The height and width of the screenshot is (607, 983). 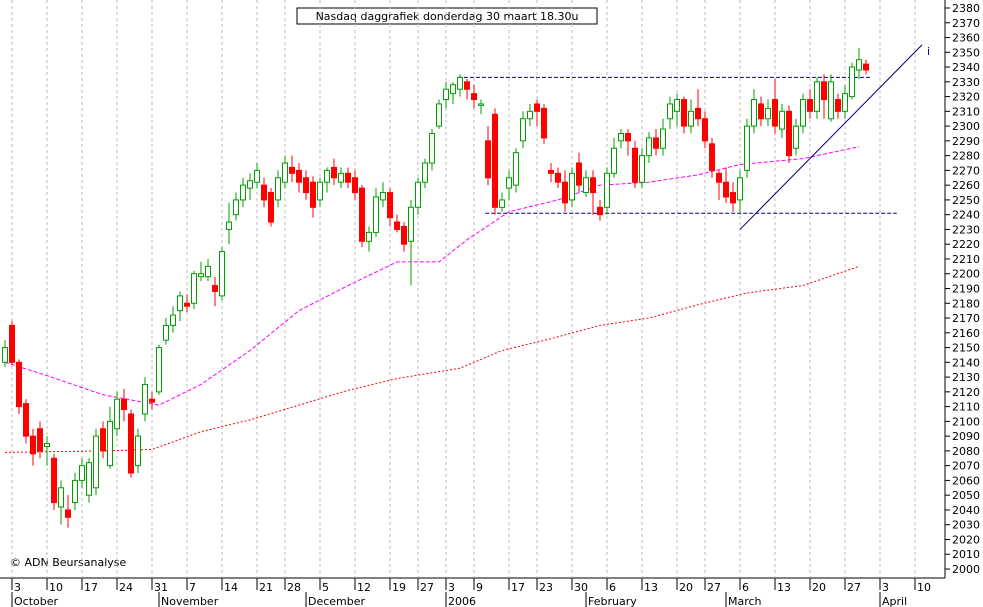 I want to click on y-tick-label: 2230, so click(x=966, y=229).